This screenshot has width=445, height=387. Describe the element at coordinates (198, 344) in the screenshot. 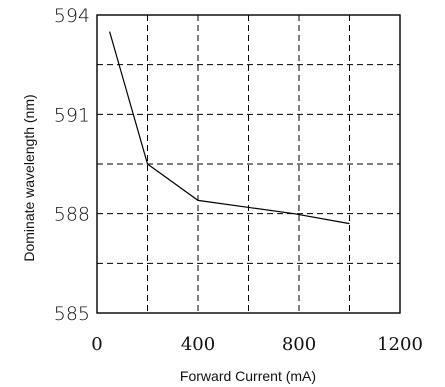

I see `x-tick-label: 400` at that location.